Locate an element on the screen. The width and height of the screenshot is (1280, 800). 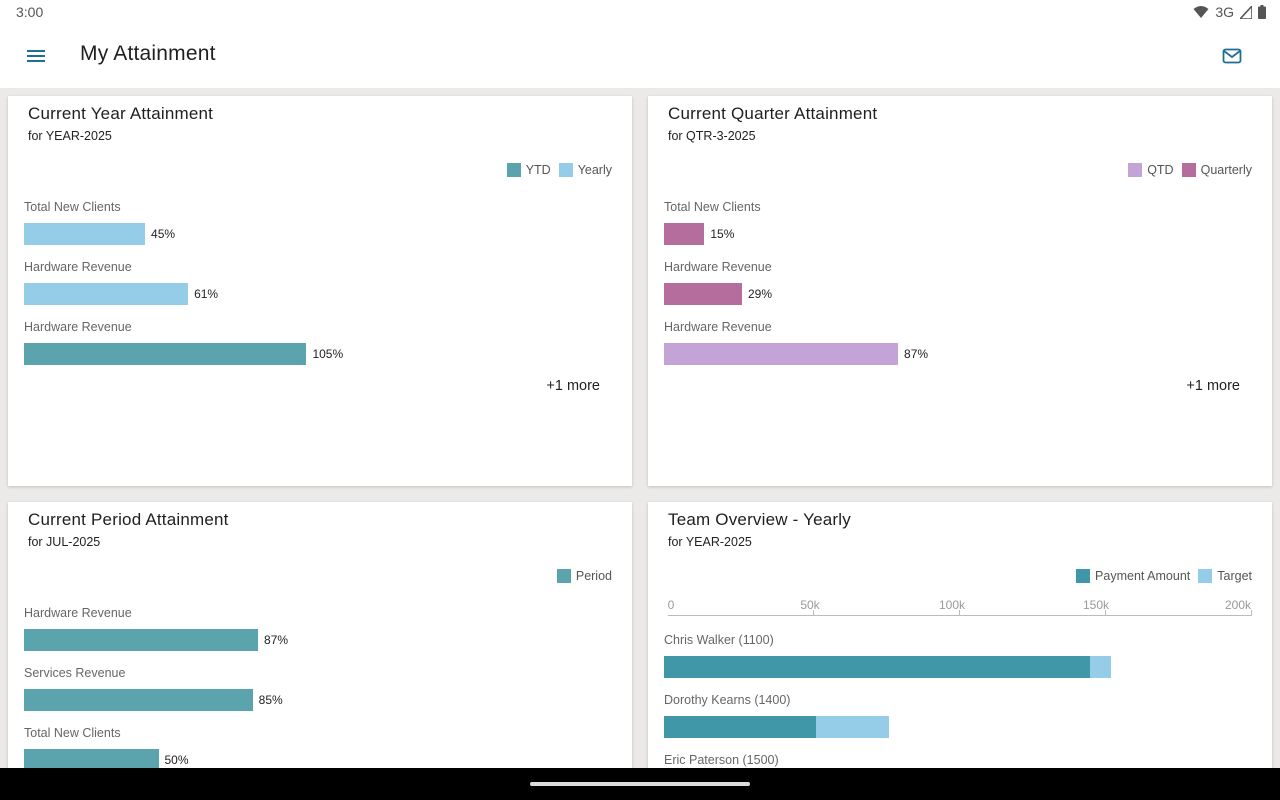
tick-label: 150k is located at coordinates (1096, 605).